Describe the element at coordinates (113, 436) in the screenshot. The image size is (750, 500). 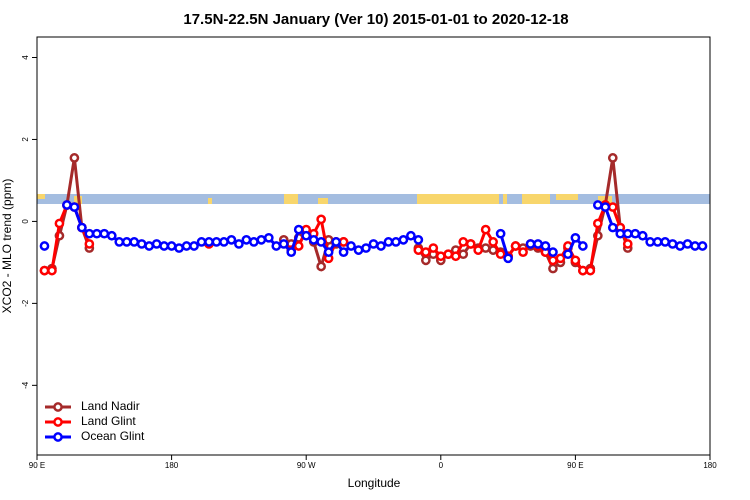
I see `legend-label: Ocean Glint` at that location.